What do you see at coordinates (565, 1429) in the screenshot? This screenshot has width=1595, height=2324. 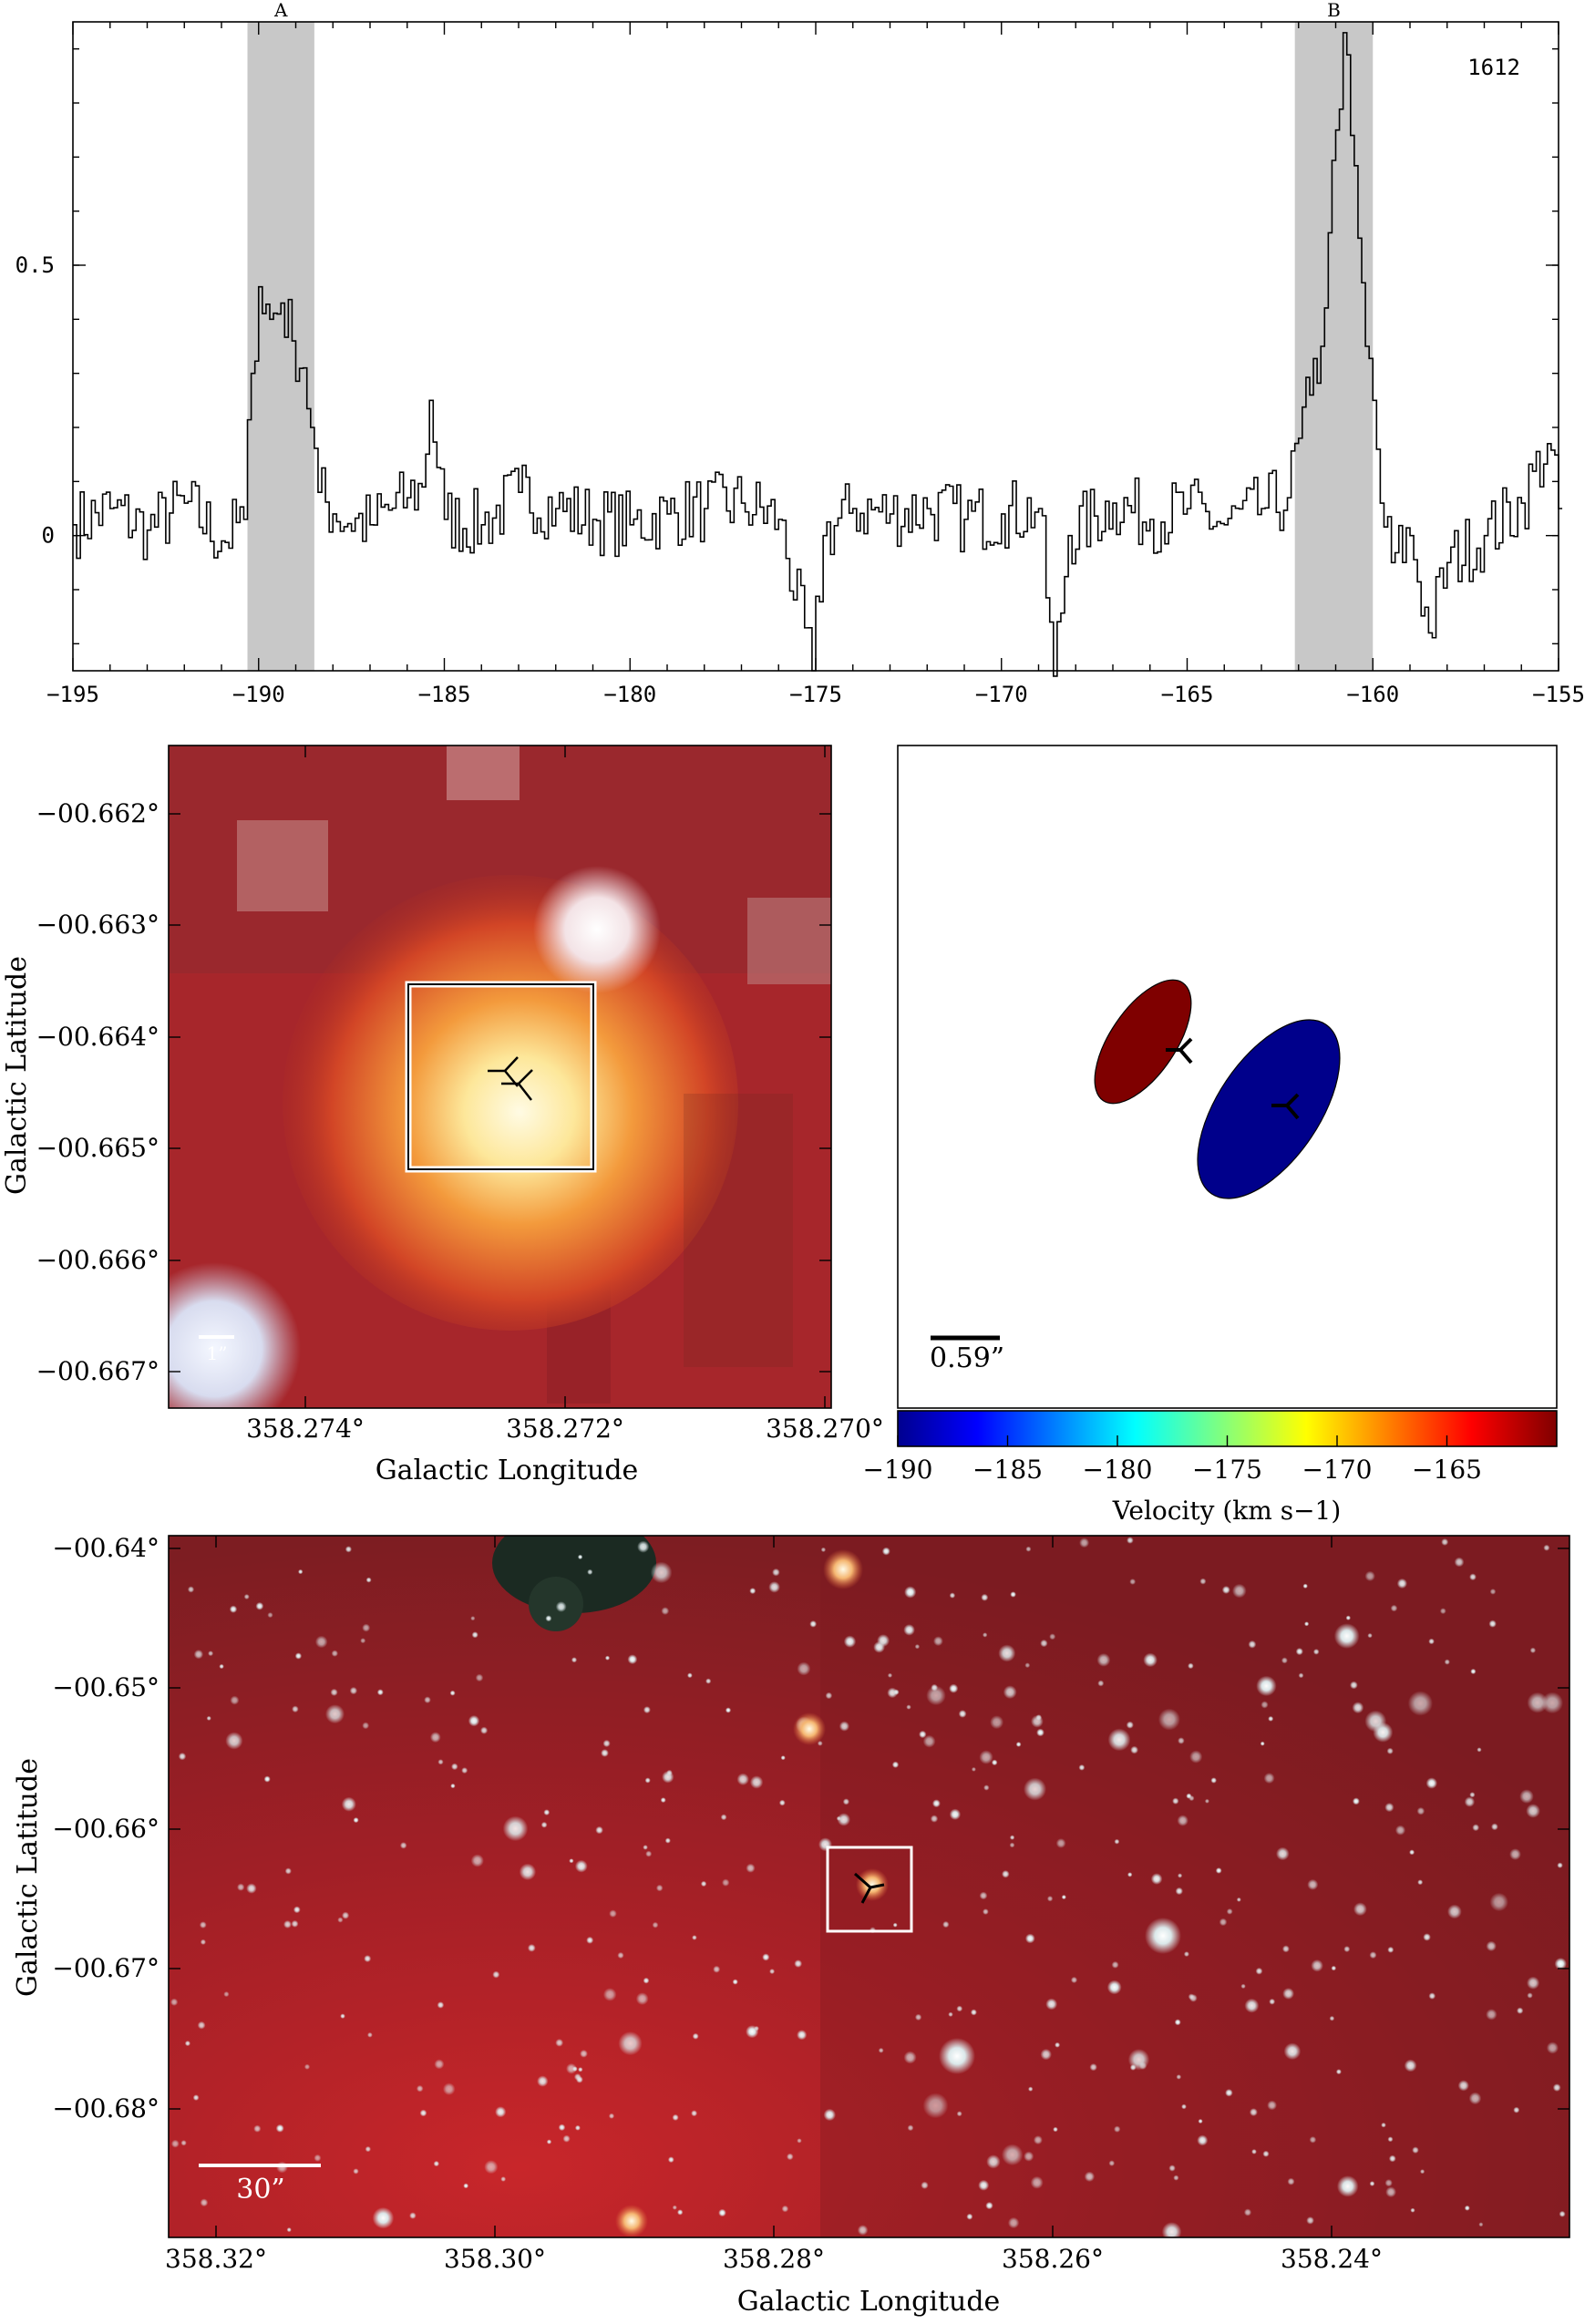 I see `zoom-x-tick-label: 358.272°` at bounding box center [565, 1429].